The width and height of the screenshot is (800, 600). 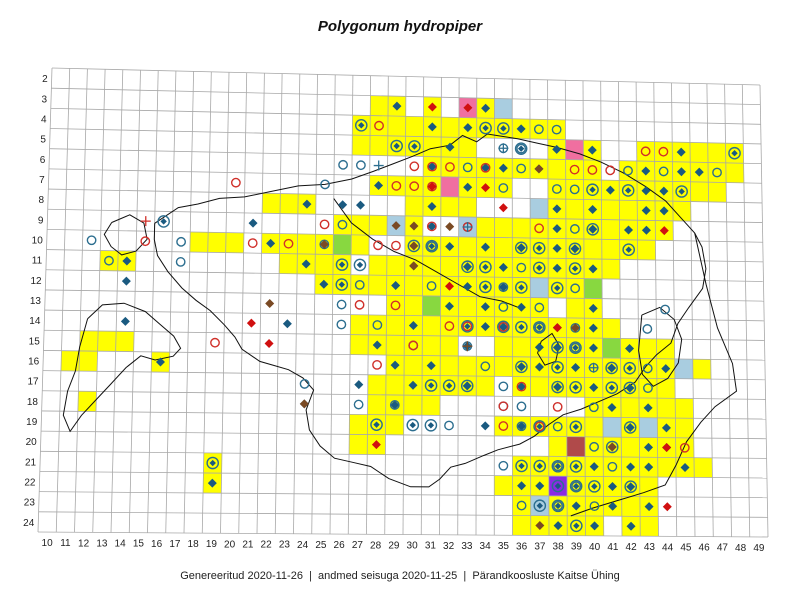 What do you see at coordinates (595, 547) in the screenshot?
I see `x-grid-label: 40` at bounding box center [595, 547].